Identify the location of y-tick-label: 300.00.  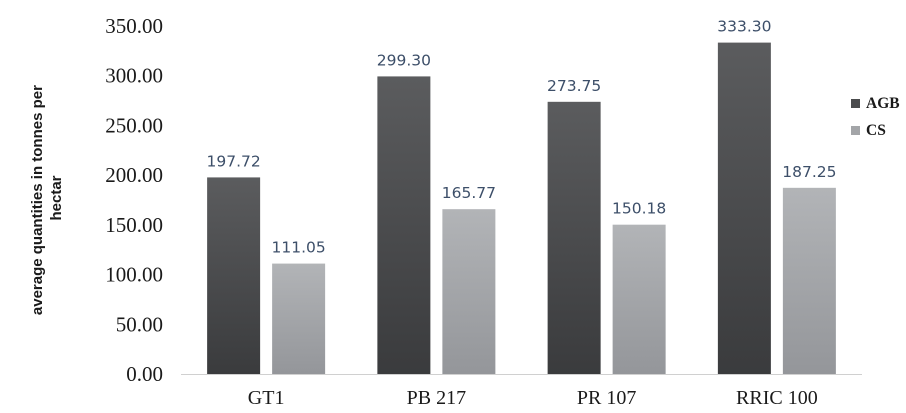
(134, 76).